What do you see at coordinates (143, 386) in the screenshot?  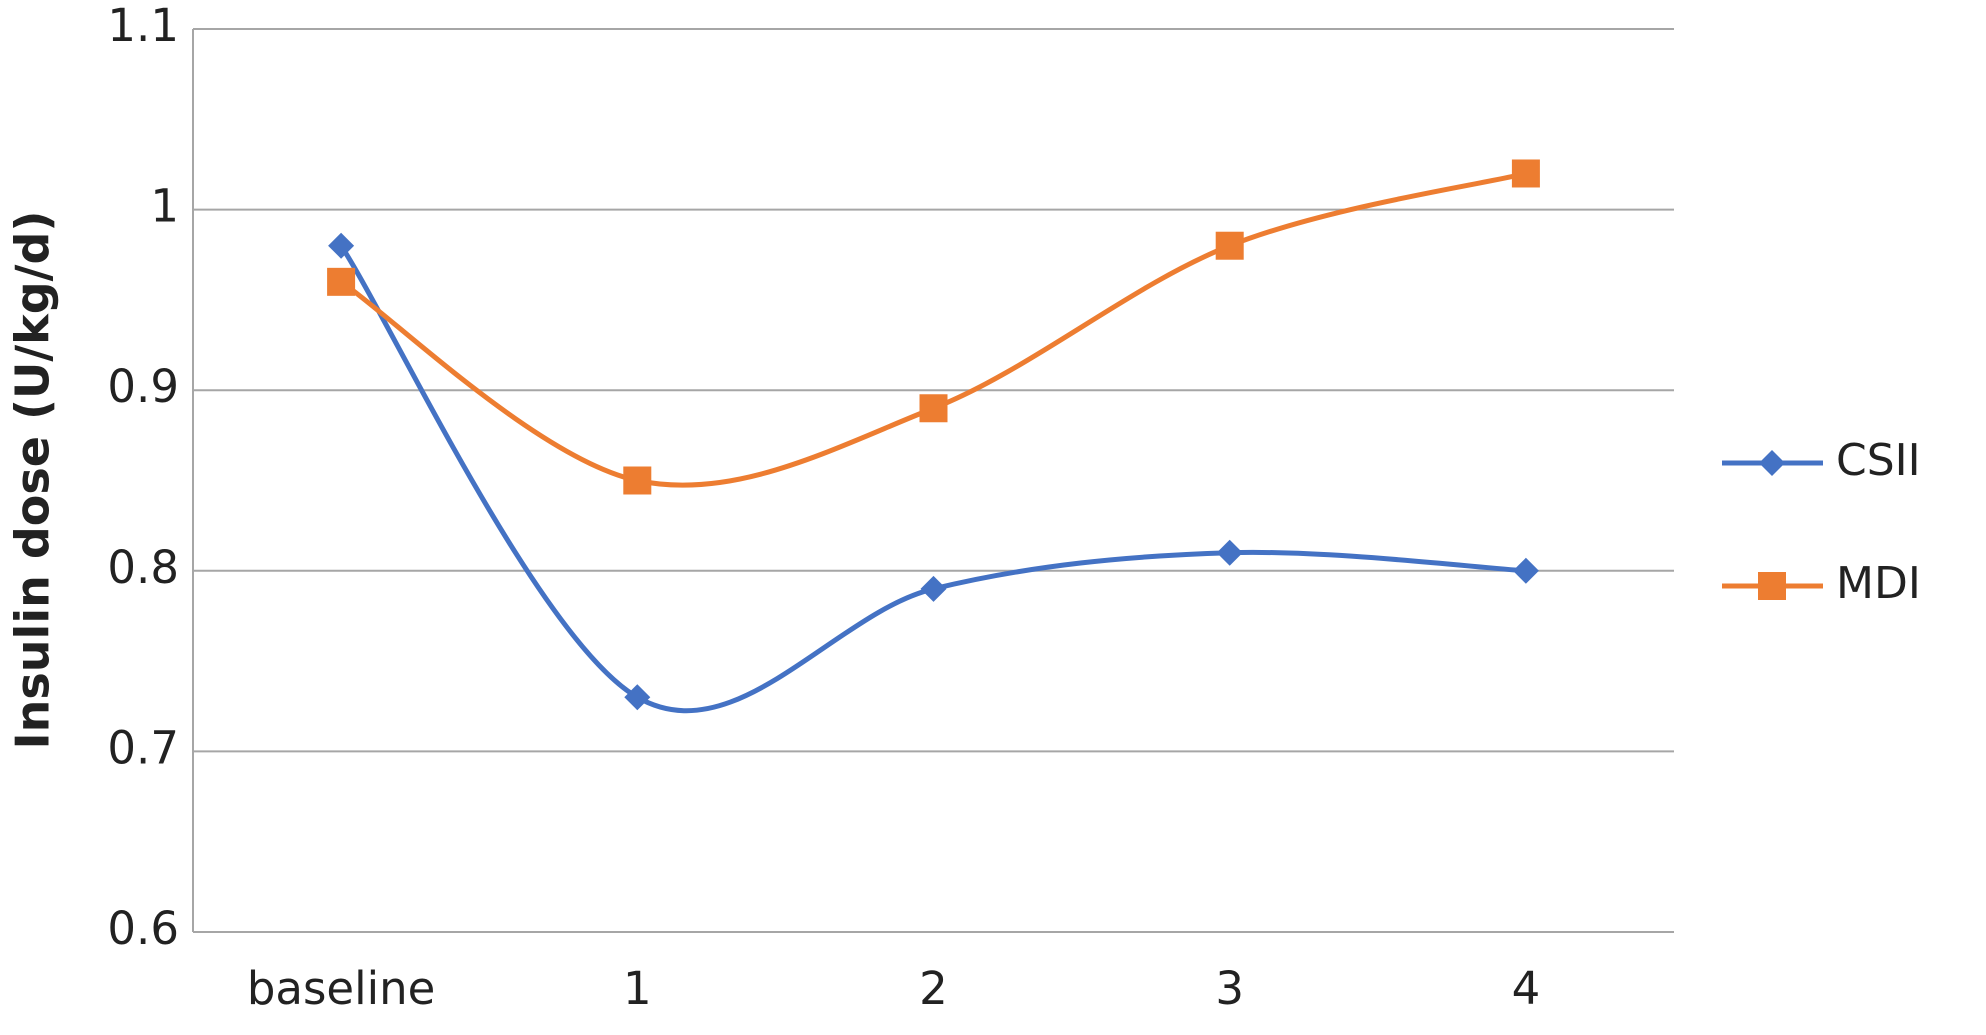 I see `y-tick-label: 0.9` at bounding box center [143, 386].